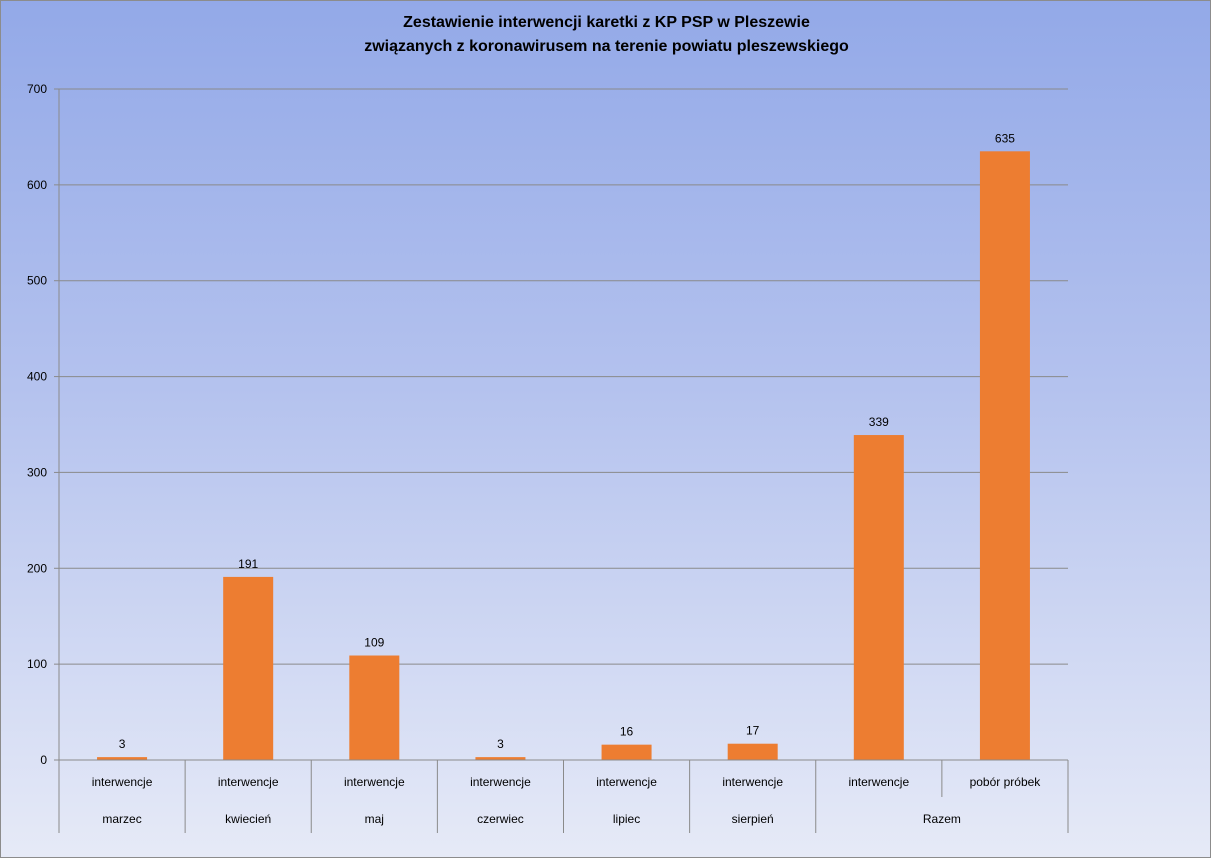 The width and height of the screenshot is (1211, 859). What do you see at coordinates (248, 564) in the screenshot?
I see `data-label: 191` at bounding box center [248, 564].